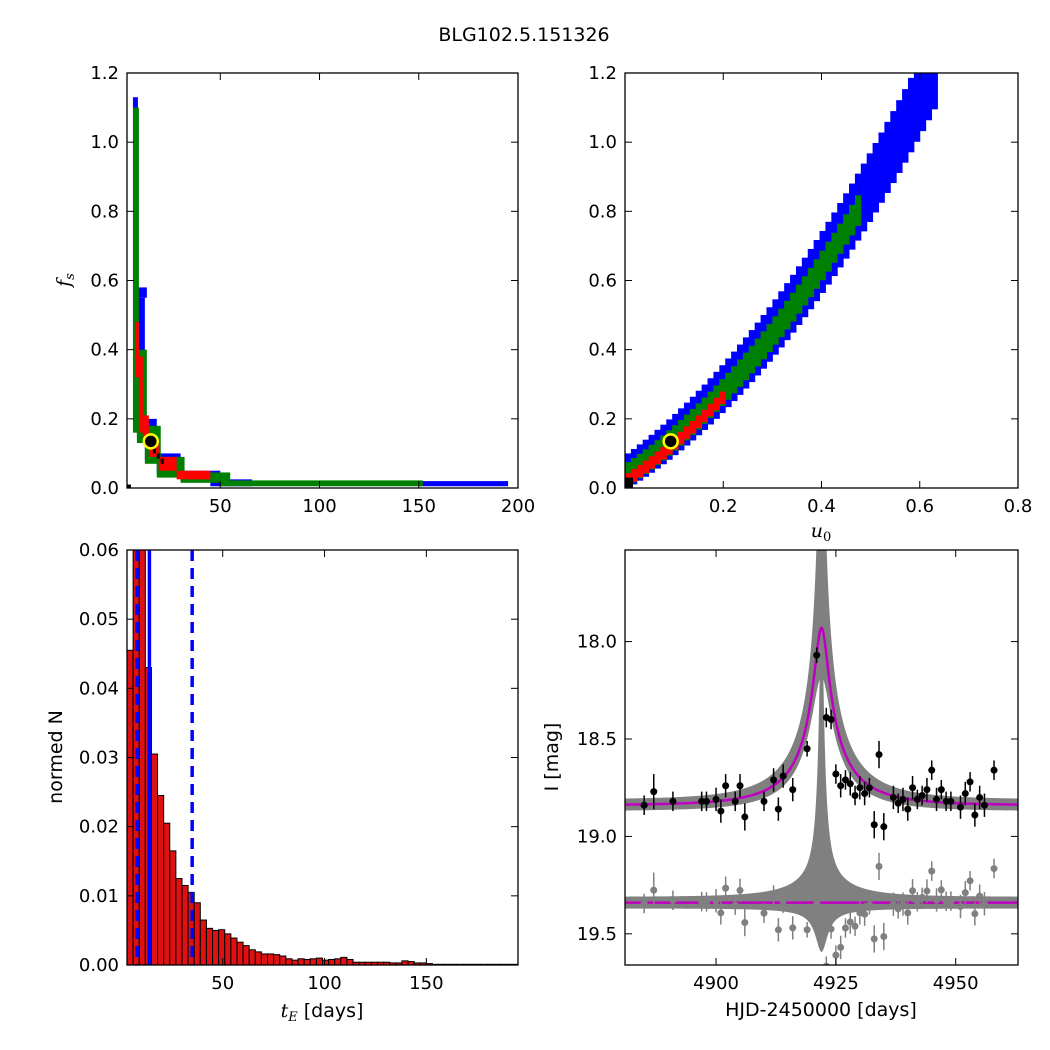 The width and height of the screenshot is (1050, 1050). I want to click on y-tick-label: 0.0, so click(602, 488).